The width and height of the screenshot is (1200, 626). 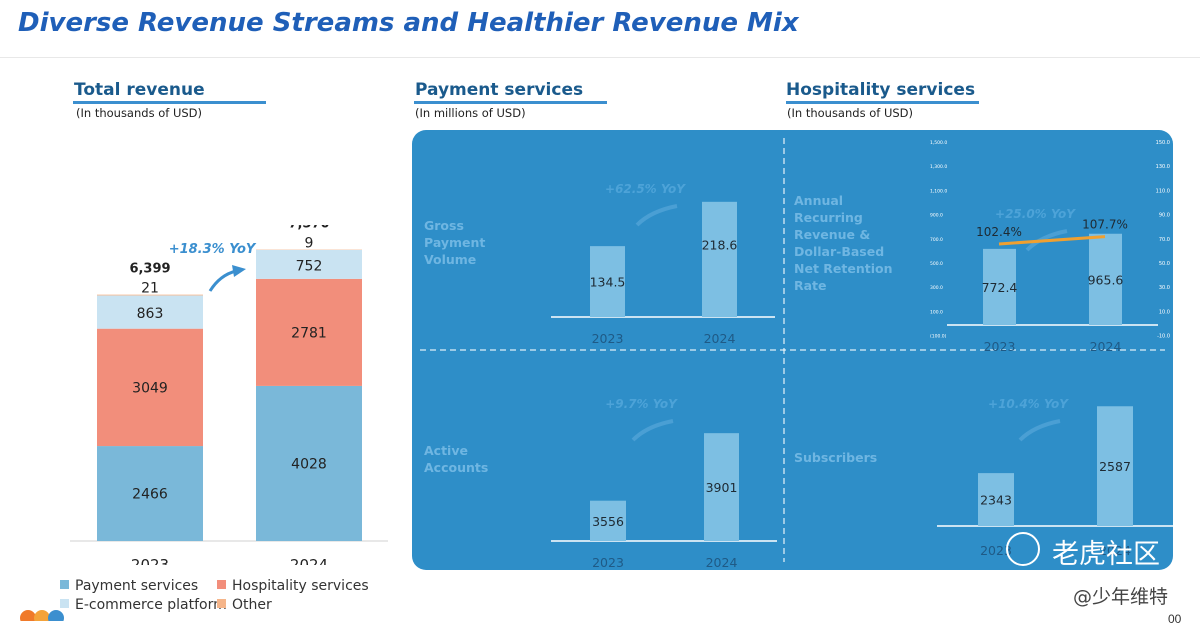 What do you see at coordinates (1106, 346) in the screenshot?
I see `annual-recurring-revenue-dollar-based-net-retention-rate-x-tick-2024: 2024` at bounding box center [1106, 346].